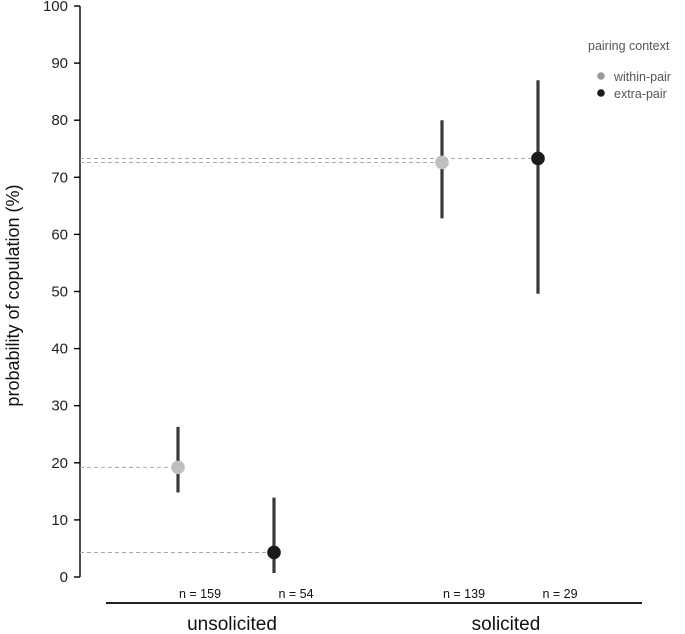 Image resolution: width=685 pixels, height=634 pixels. What do you see at coordinates (13, 295) in the screenshot?
I see `y-axis-label: probability of copulation (%)` at bounding box center [13, 295].